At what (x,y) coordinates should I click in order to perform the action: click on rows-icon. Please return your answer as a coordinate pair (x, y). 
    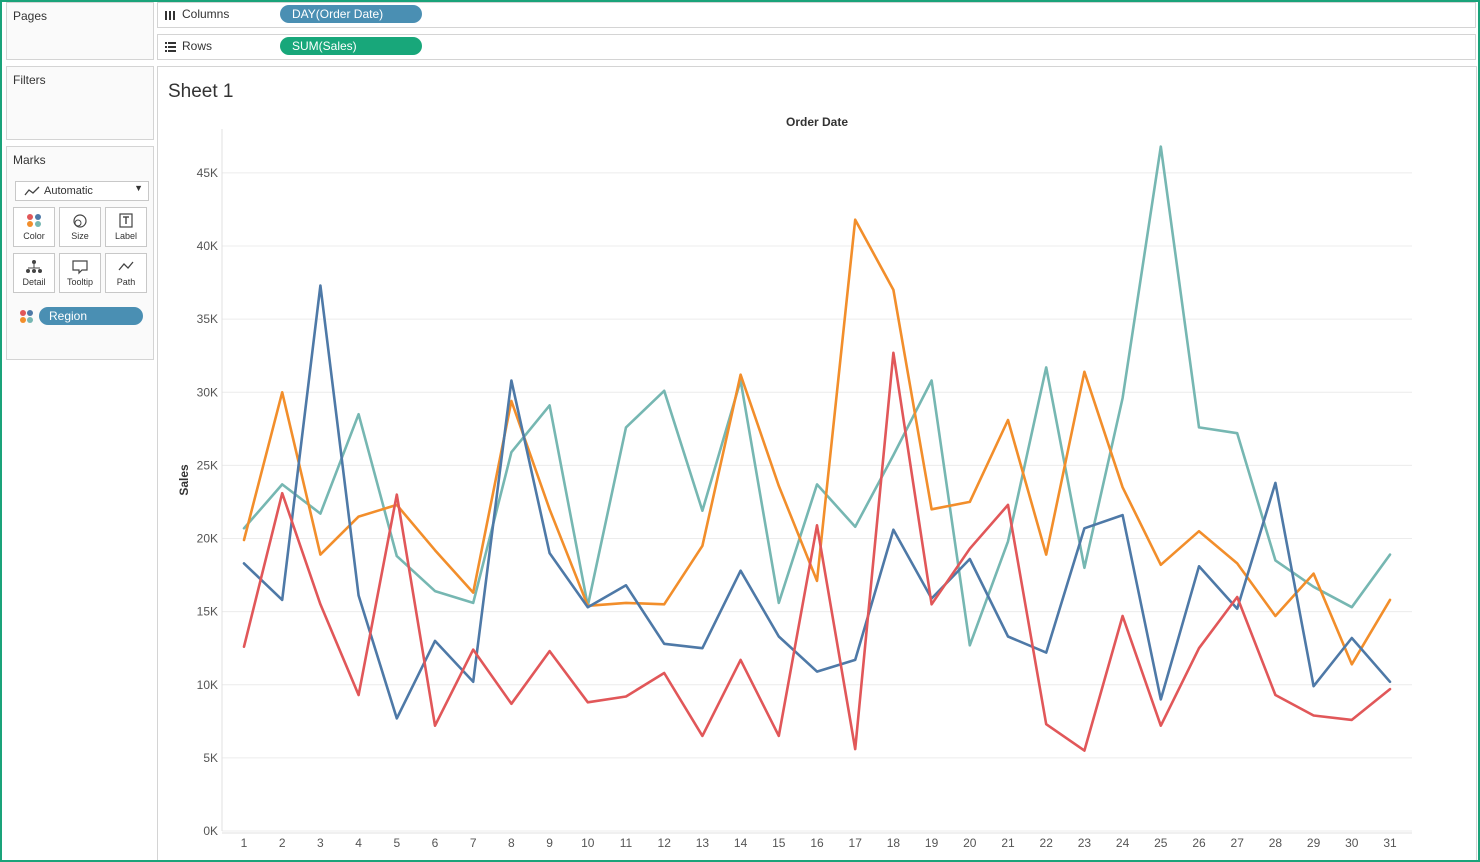
    Looking at the image, I should click on (170, 47).